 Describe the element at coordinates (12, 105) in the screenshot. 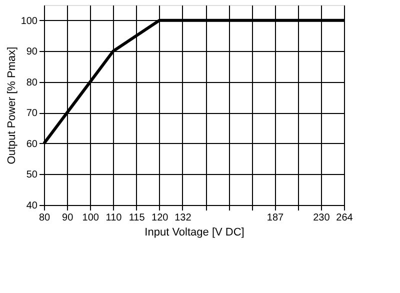

I see `y-axis-title: Output Power [% Pmax]` at that location.